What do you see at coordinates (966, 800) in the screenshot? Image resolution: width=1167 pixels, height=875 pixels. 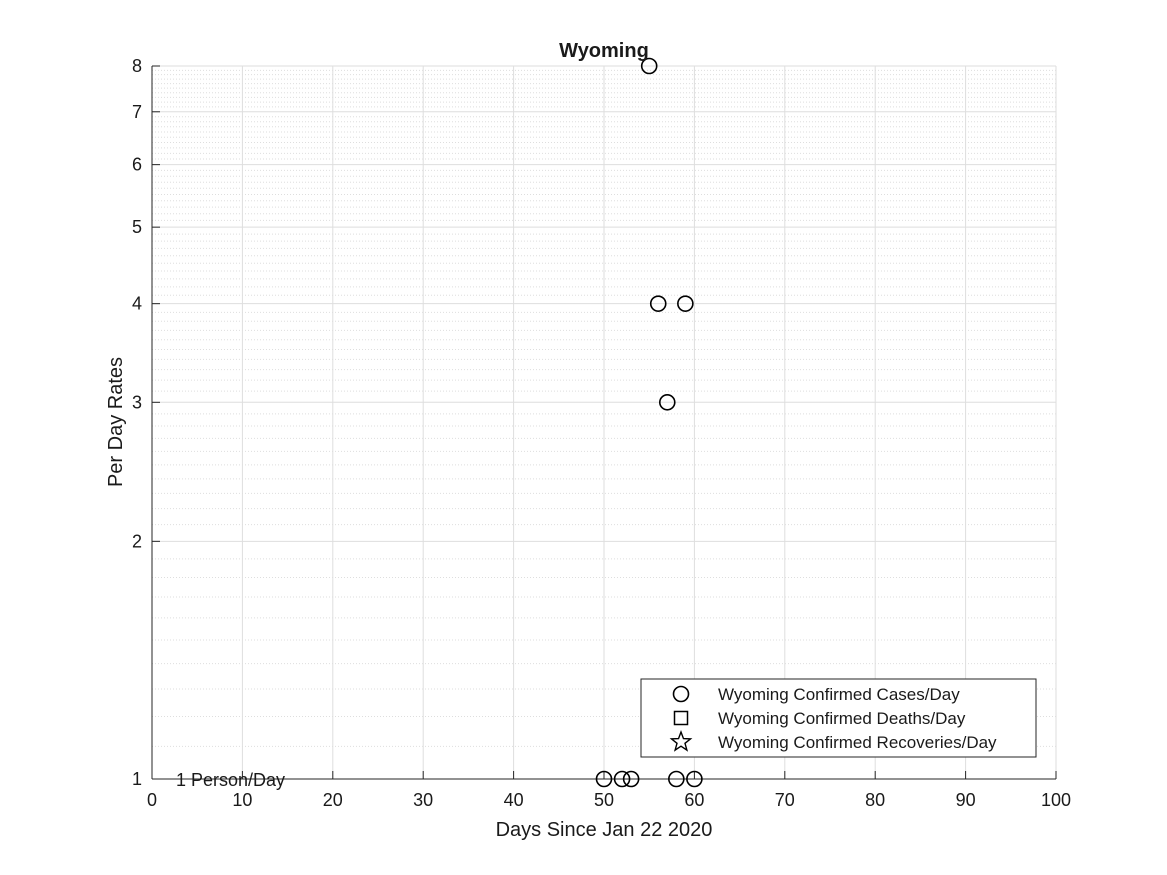 I see `x-tick-label: 90` at bounding box center [966, 800].